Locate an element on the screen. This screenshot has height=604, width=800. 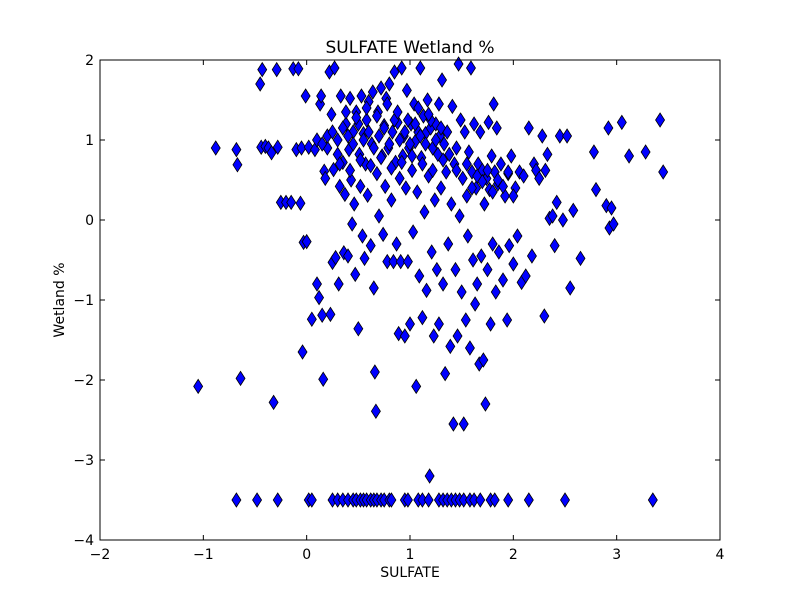
y-tick-label: 2 is located at coordinates (89, 61).